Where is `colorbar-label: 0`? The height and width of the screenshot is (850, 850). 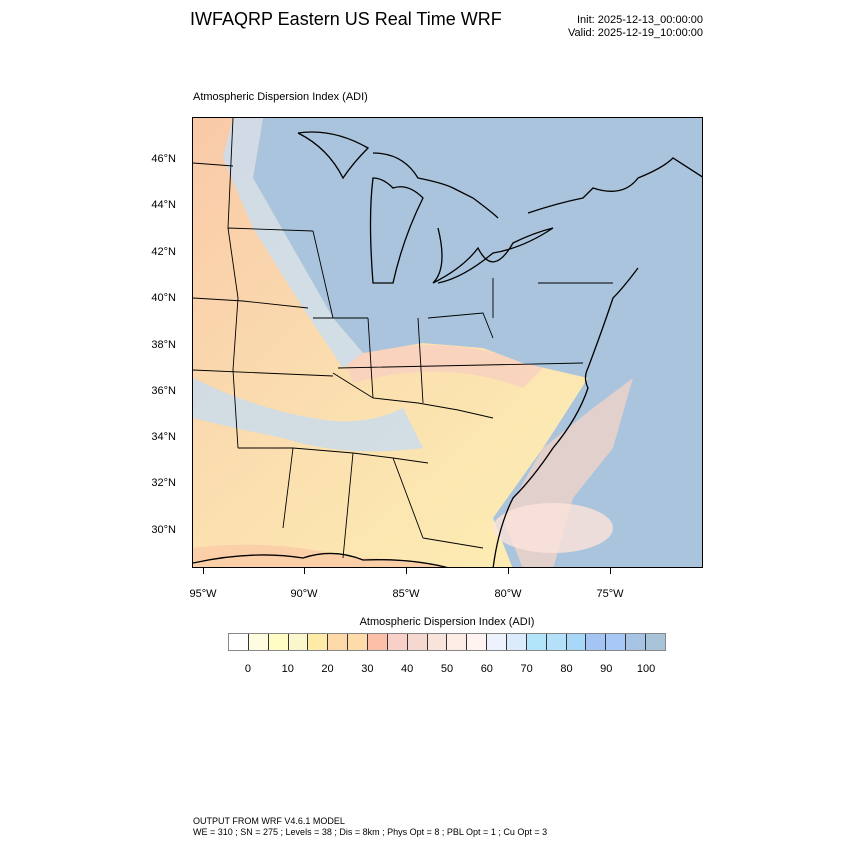
colorbar-label: 0 is located at coordinates (247, 669).